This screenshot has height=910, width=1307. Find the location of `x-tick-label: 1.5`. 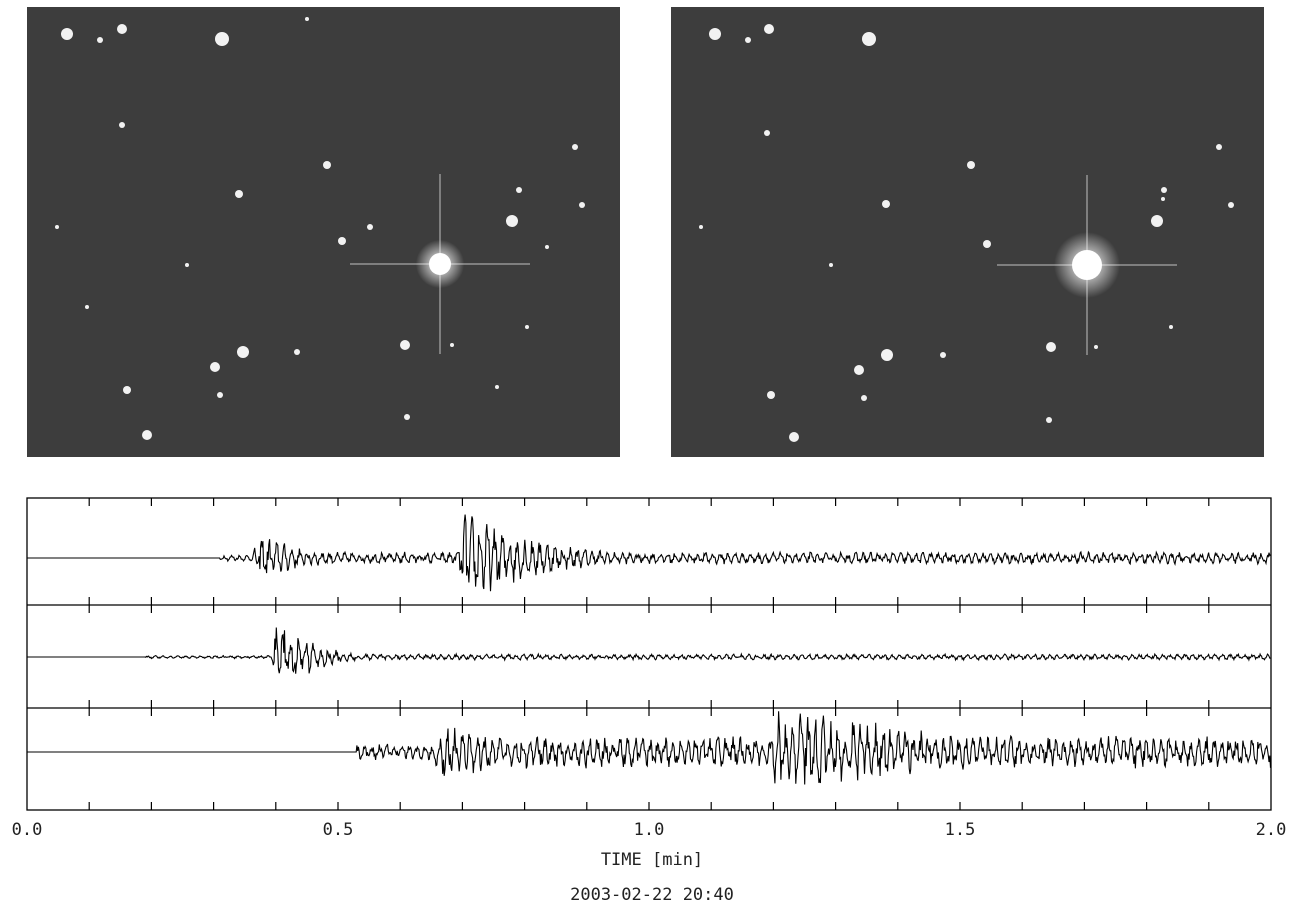

x-tick-label: 1.5 is located at coordinates (960, 830).